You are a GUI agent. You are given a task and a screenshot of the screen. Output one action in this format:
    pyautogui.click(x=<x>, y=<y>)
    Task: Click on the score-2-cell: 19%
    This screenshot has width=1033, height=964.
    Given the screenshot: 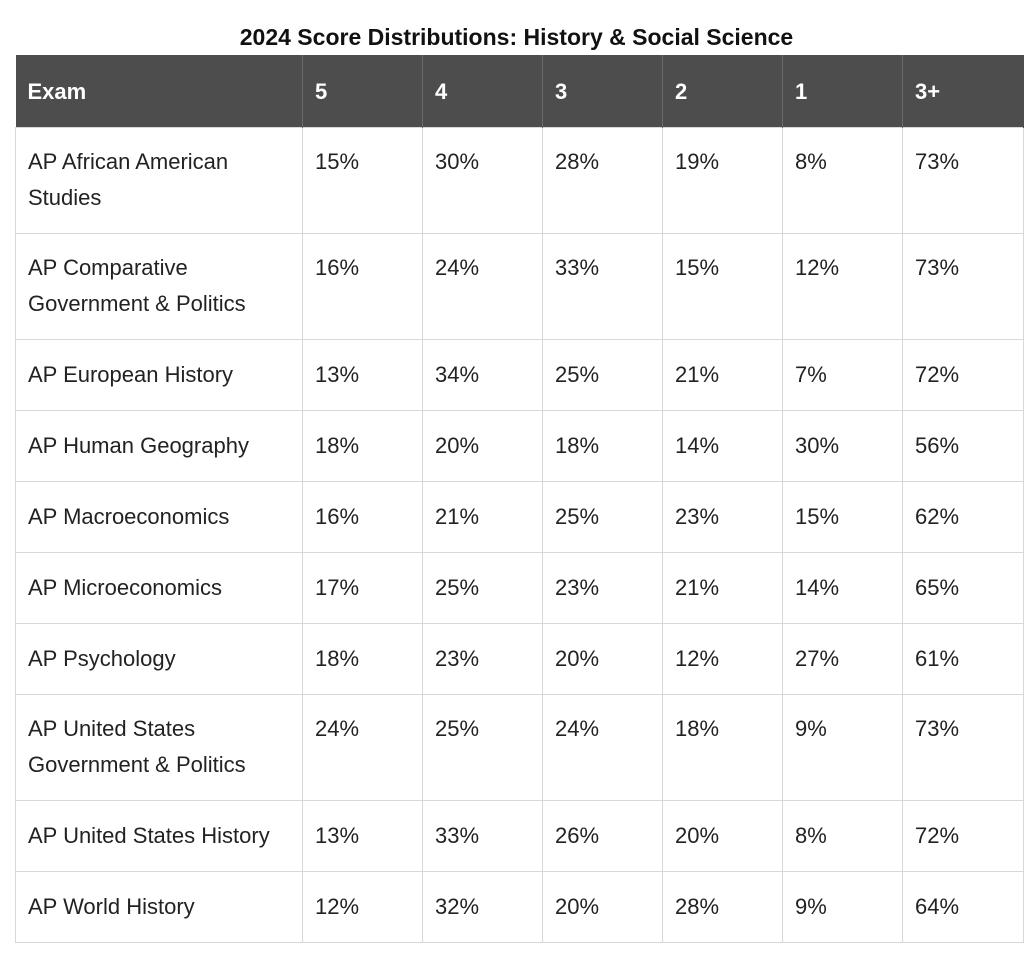 What is the action you would take?
    pyautogui.click(x=722, y=180)
    